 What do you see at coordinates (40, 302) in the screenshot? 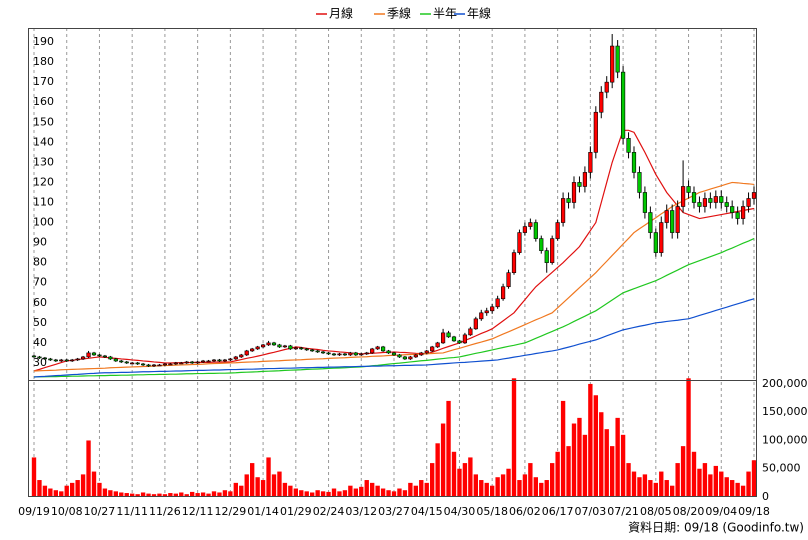
I see `y-tick-label: 60` at bounding box center [40, 302].